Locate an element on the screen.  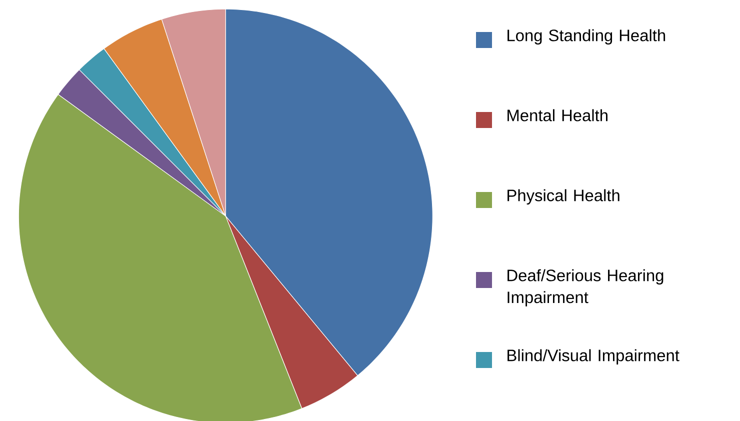
legend-label: Long Standing Health is located at coordinates (587, 37).